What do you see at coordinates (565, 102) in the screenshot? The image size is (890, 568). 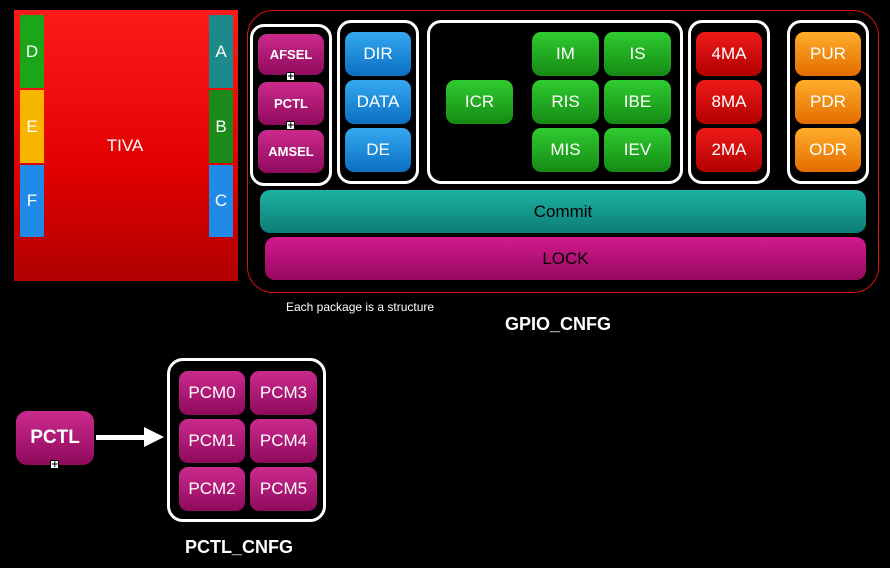 I see `ris-box: RIS` at bounding box center [565, 102].